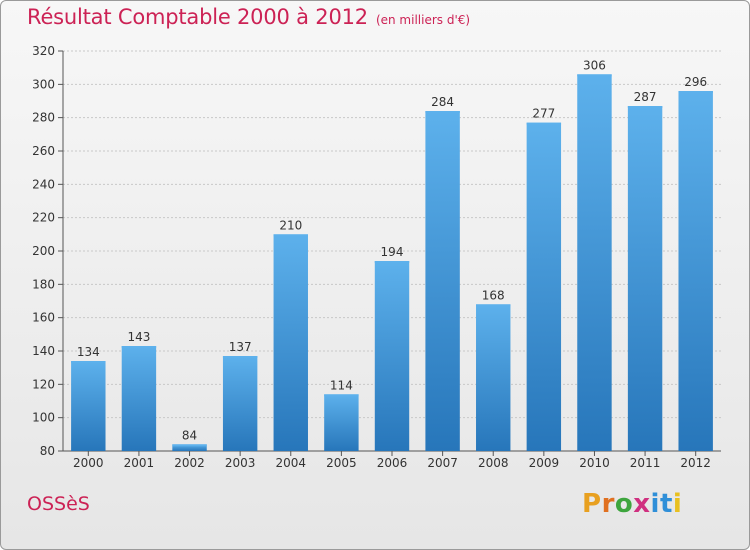  Describe the element at coordinates (43, 84) in the screenshot. I see `y-tick-label: 300` at that location.